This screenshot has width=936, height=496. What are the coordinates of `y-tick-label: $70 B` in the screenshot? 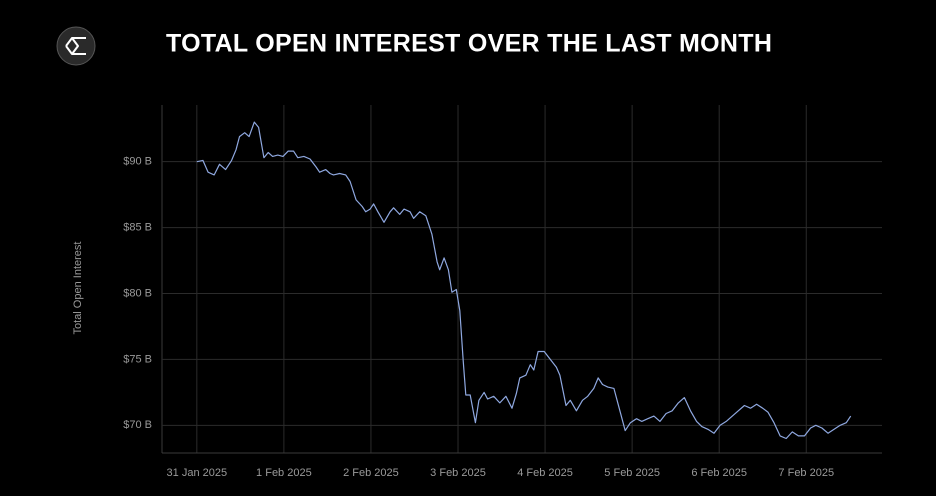 It's located at (137, 425).